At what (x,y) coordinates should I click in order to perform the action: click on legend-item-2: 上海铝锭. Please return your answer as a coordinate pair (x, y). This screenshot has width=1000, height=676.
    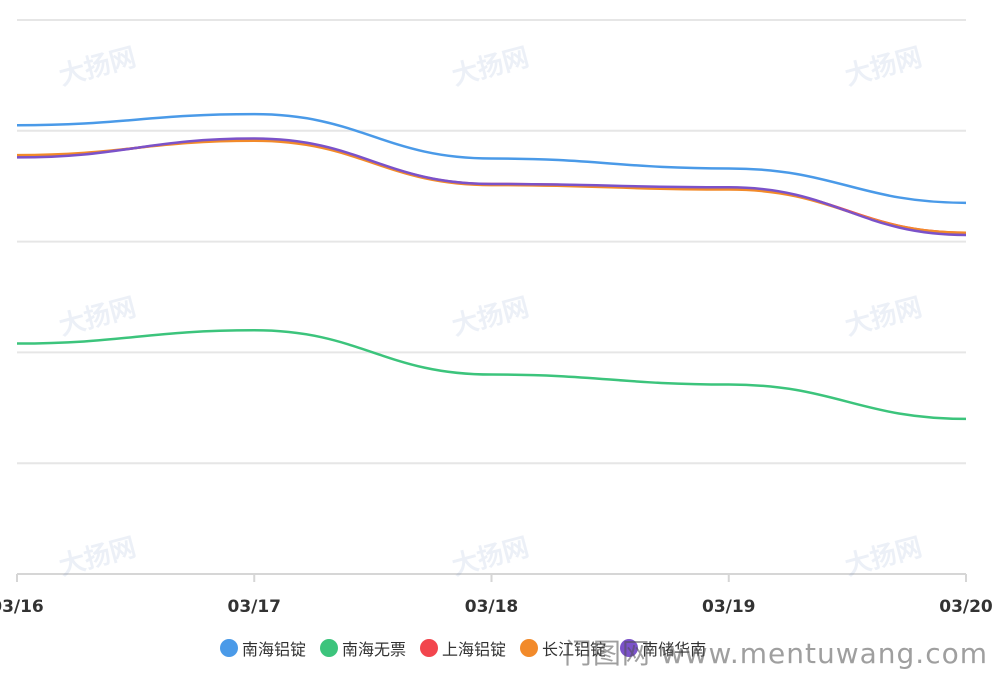
    Looking at the image, I should click on (463, 648).